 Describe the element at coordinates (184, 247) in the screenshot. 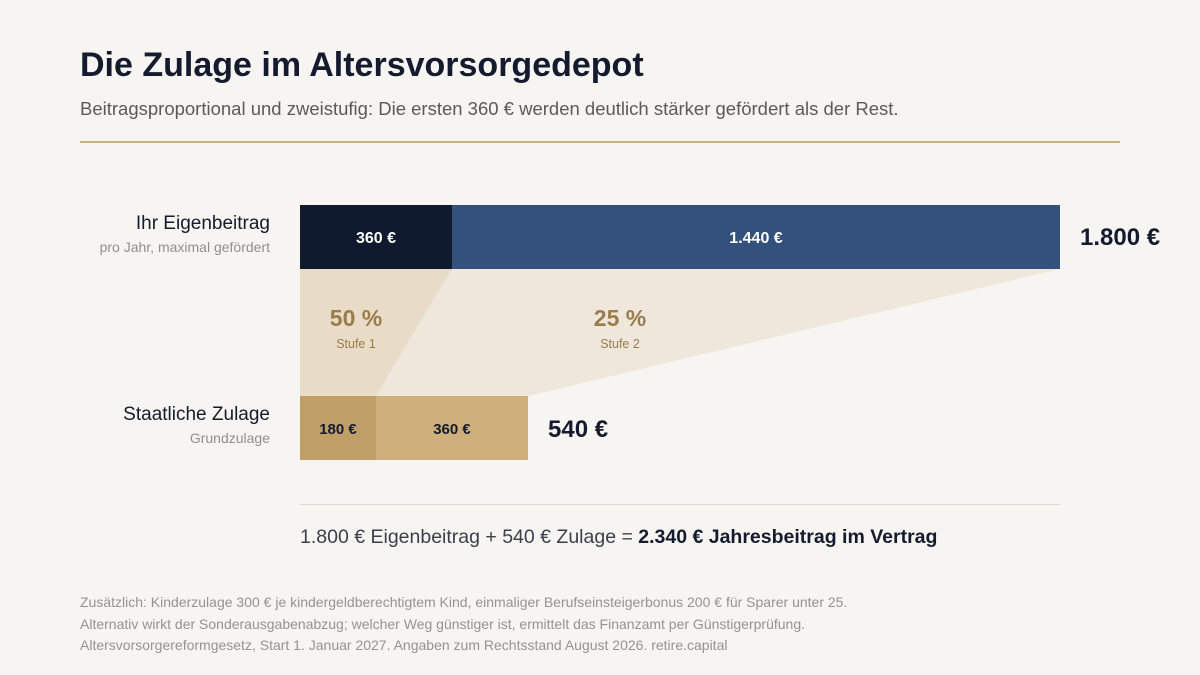

I see `contribution-sublabel: pro Jahr, maximal gefördert` at that location.